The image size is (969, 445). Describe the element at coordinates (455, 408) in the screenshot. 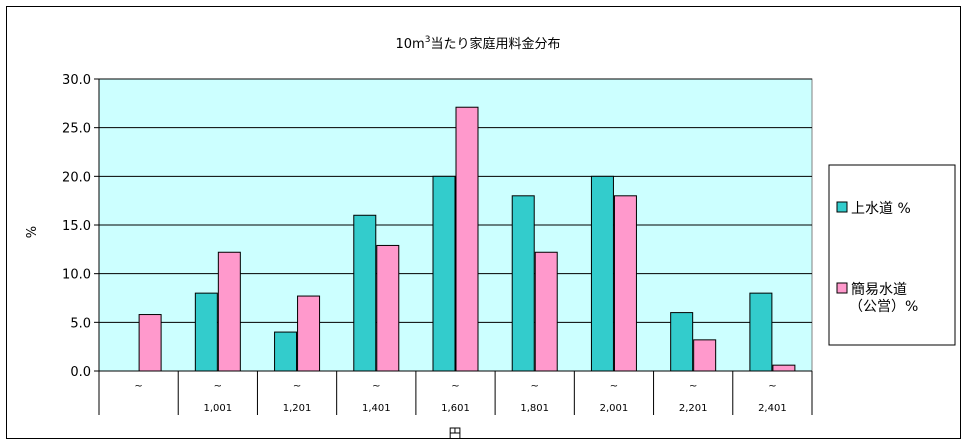

I see `x-tick-label: 1,601` at that location.